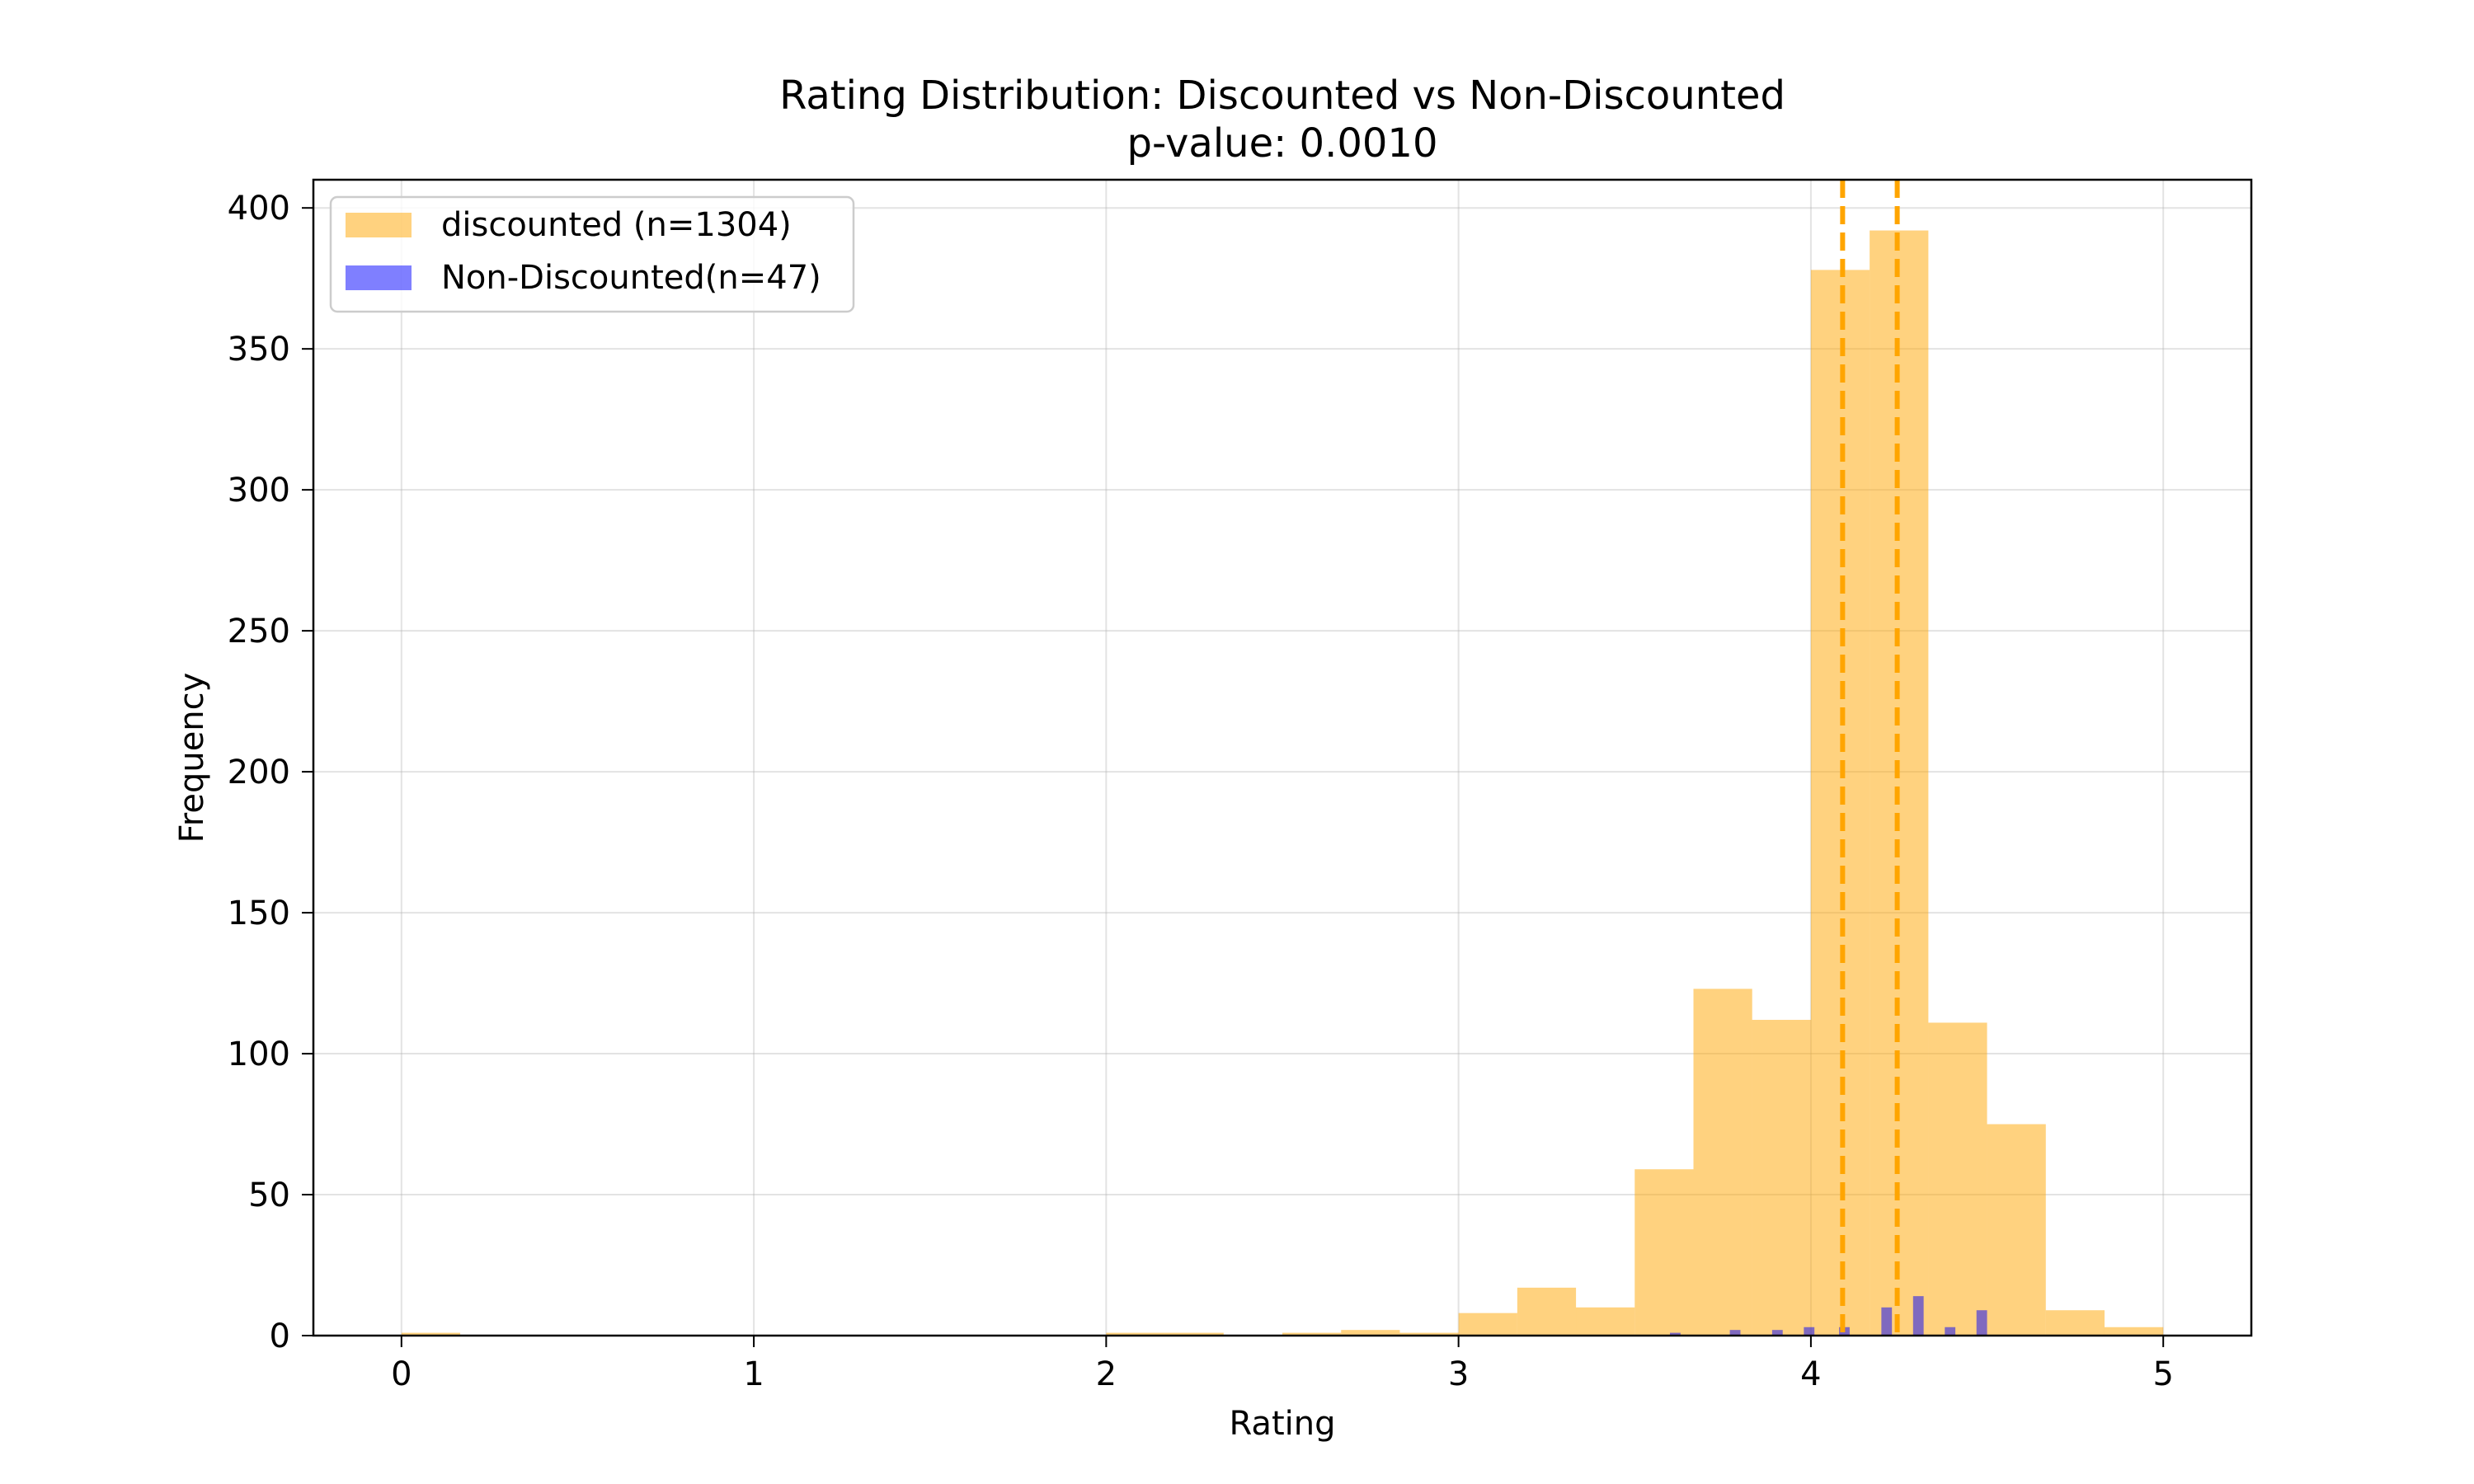 The width and height of the screenshot is (2474, 1484). I want to click on y-tick-label: 350, so click(259, 350).